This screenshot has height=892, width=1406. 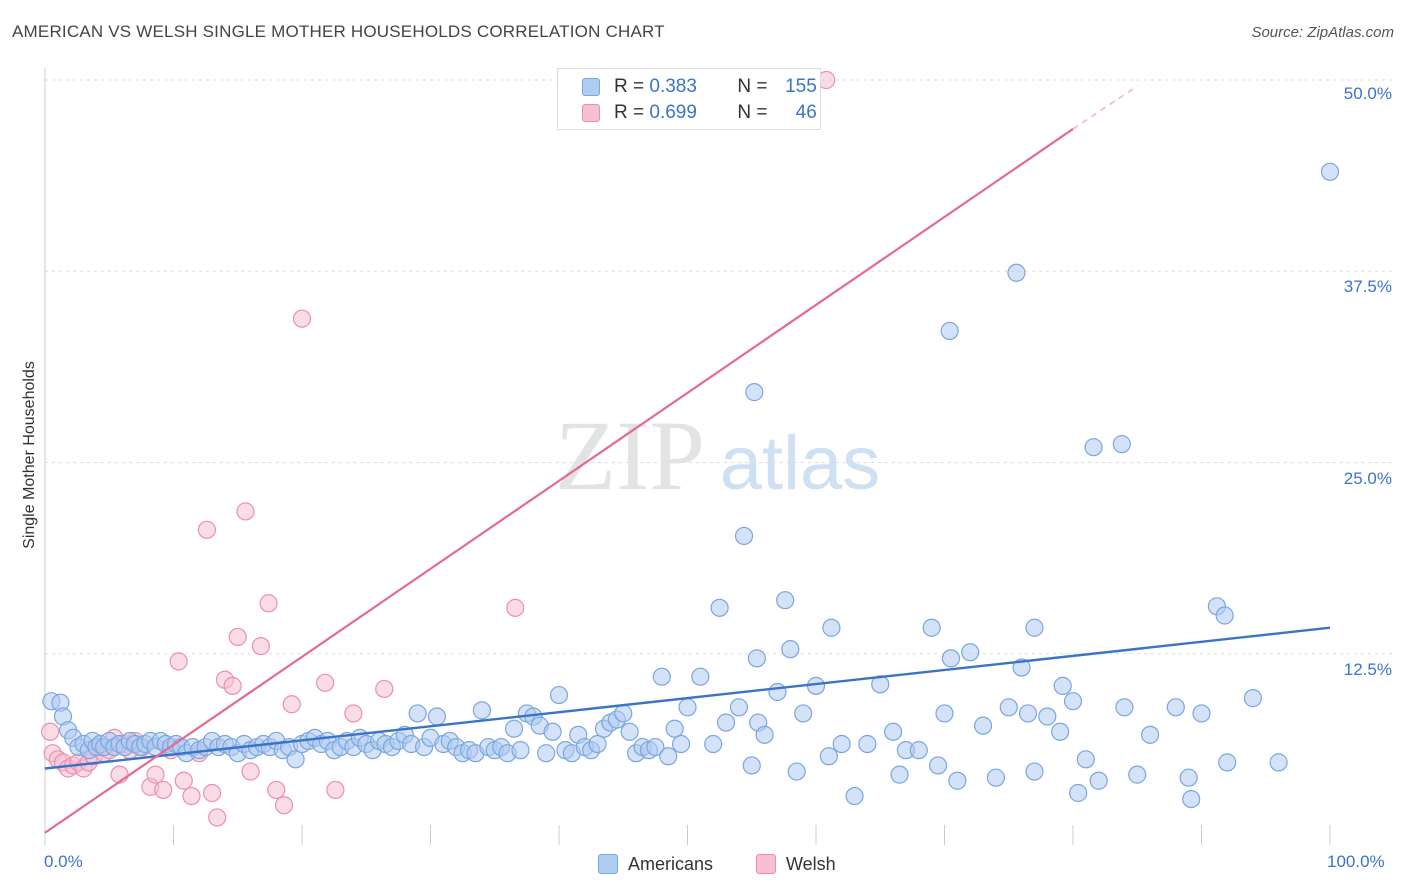 What do you see at coordinates (673, 86) in the screenshot?
I see `r-value-americans: 0.383` at bounding box center [673, 86].